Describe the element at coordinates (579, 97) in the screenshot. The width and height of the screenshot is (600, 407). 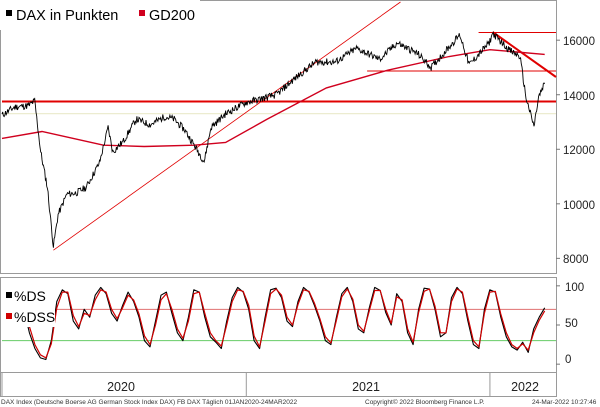
I see `y-tick-14000: 14000` at that location.